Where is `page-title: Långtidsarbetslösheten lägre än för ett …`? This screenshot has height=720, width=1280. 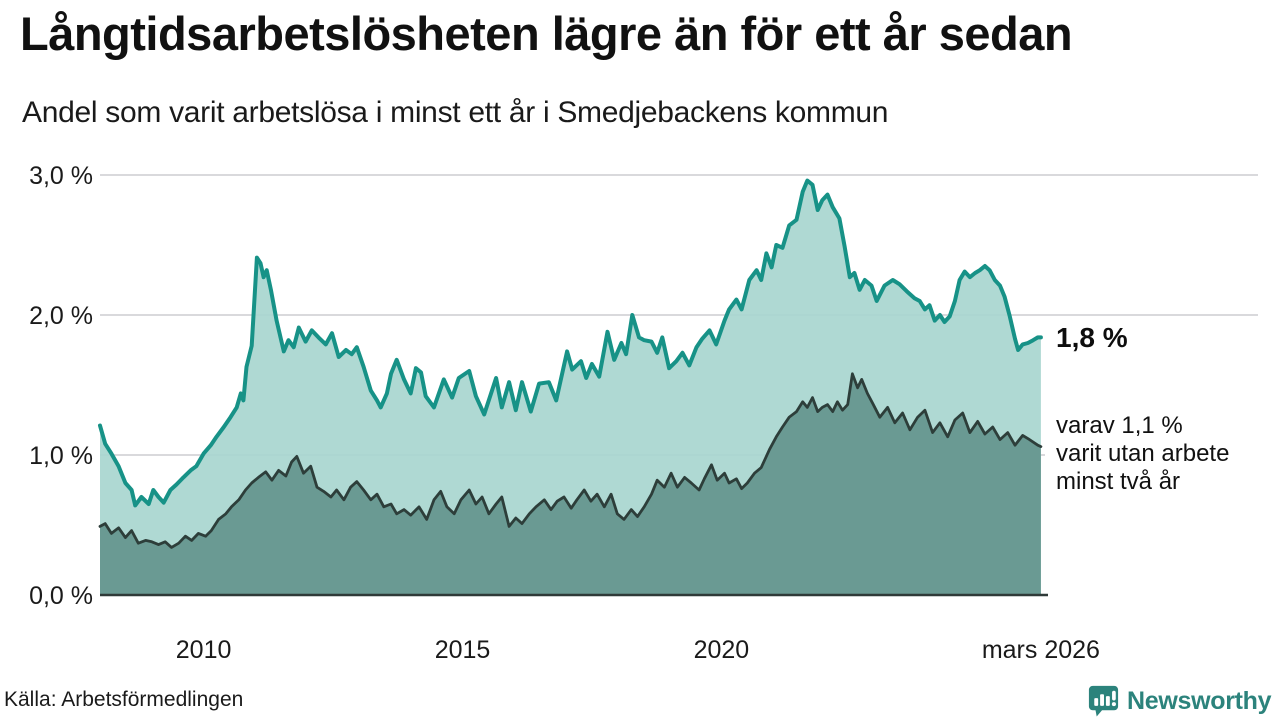
page-title: Långtidsarbetslösheten lägre än för ett … is located at coordinates (546, 33).